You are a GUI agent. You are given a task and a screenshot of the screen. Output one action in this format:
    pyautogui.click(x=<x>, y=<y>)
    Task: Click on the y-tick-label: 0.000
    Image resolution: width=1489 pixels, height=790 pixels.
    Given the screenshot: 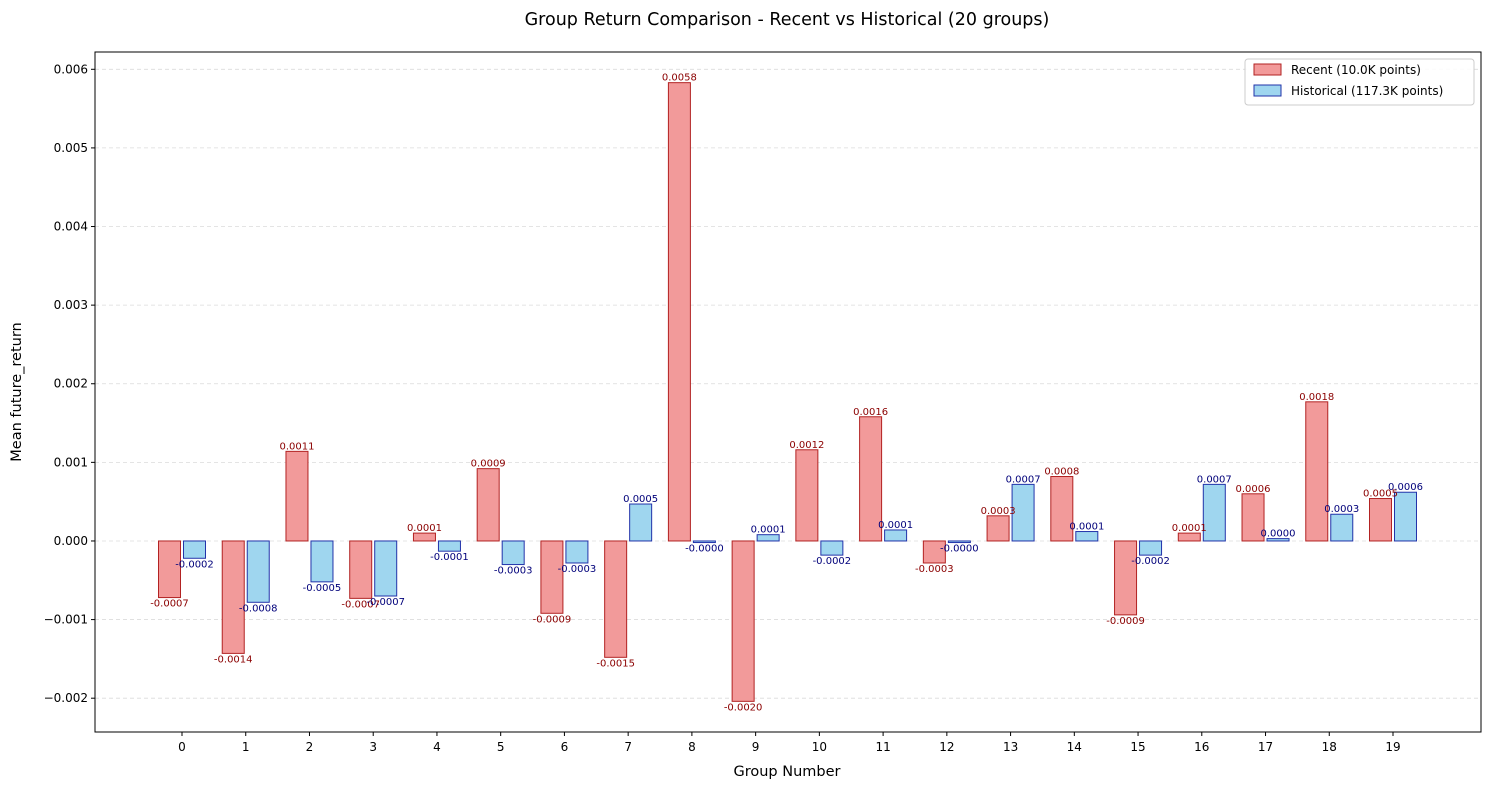 What is the action you would take?
    pyautogui.click(x=71, y=541)
    